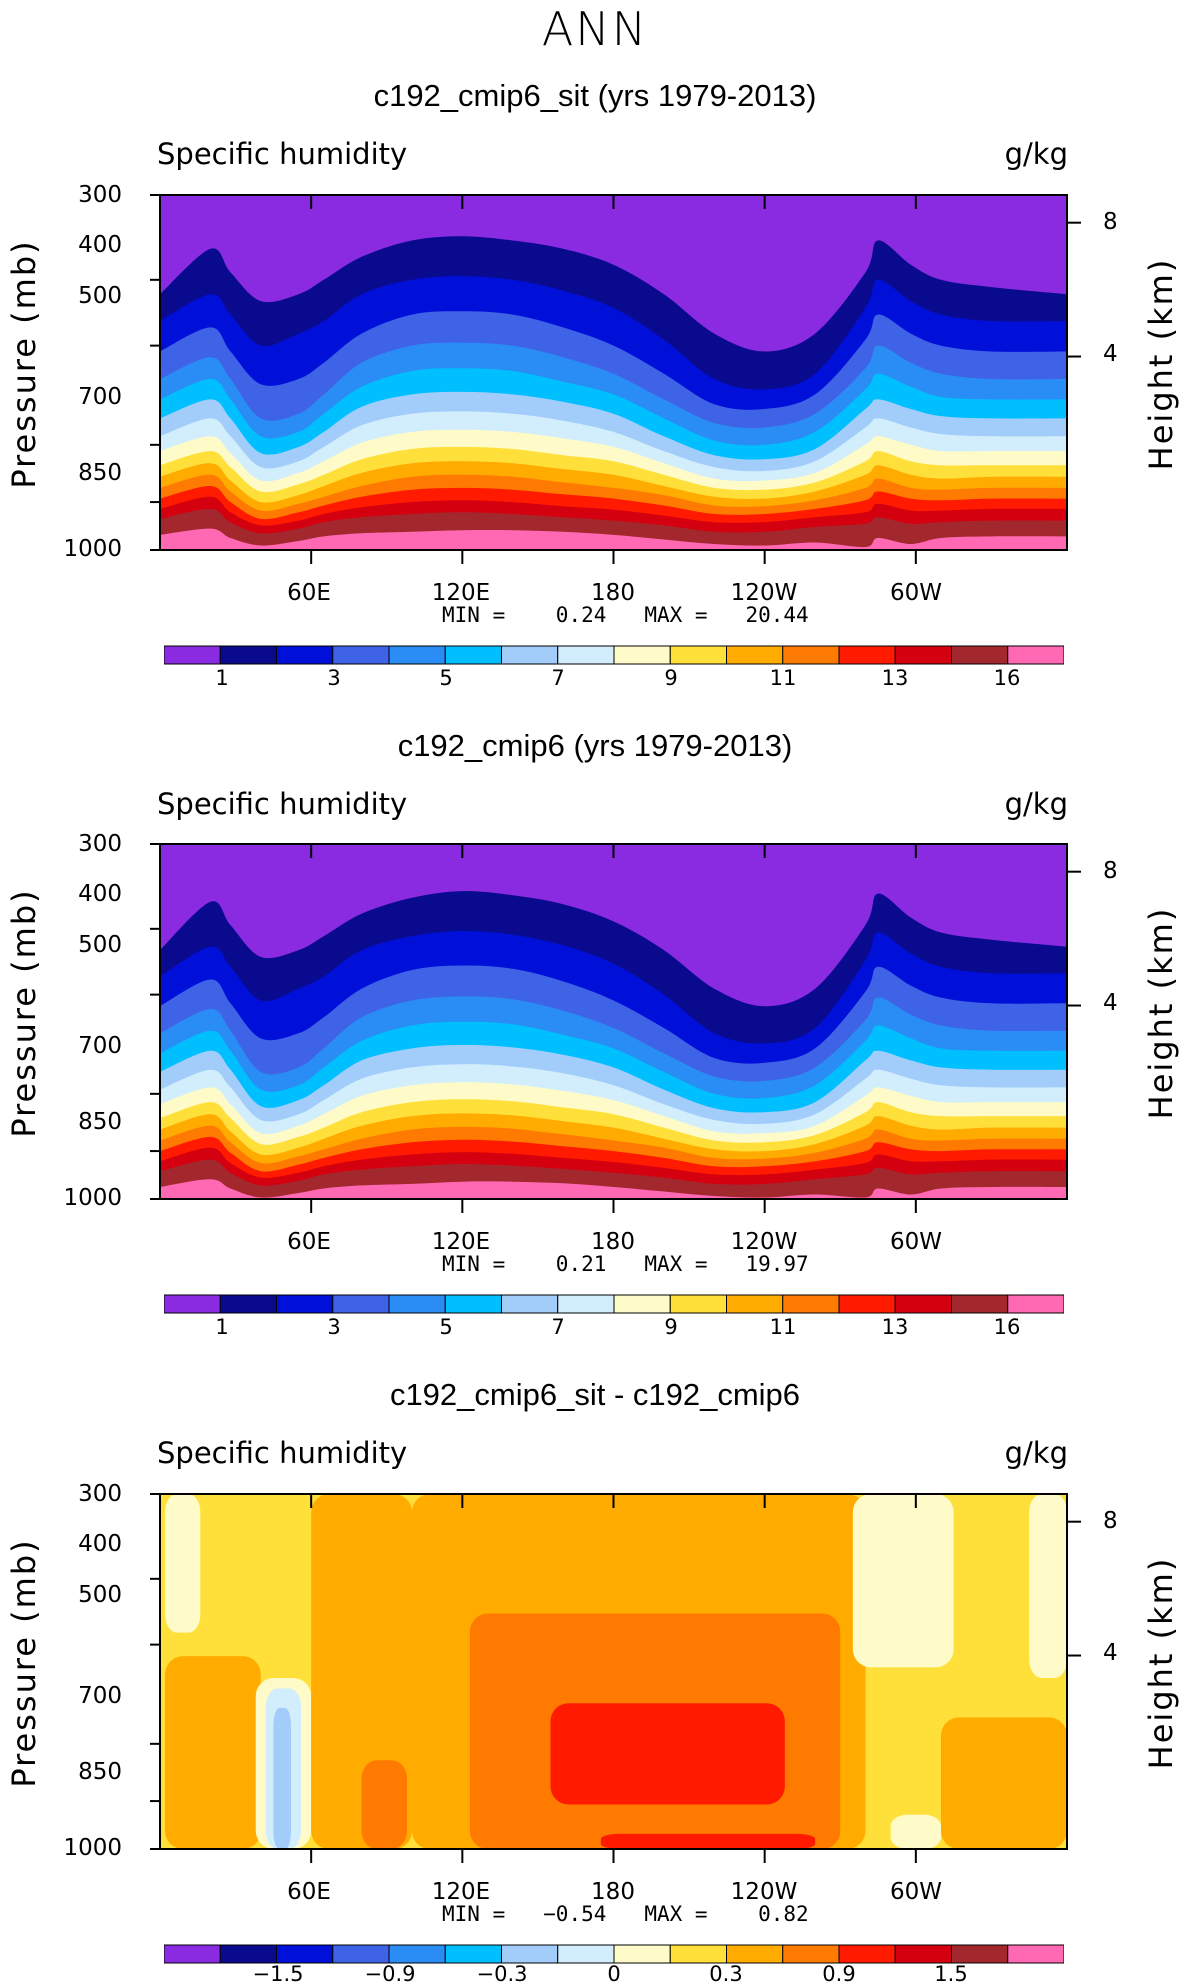 The image size is (1190, 1987). Describe the element at coordinates (783, 1914) in the screenshot. I see `panel-3-max-value: 0.82` at that location.